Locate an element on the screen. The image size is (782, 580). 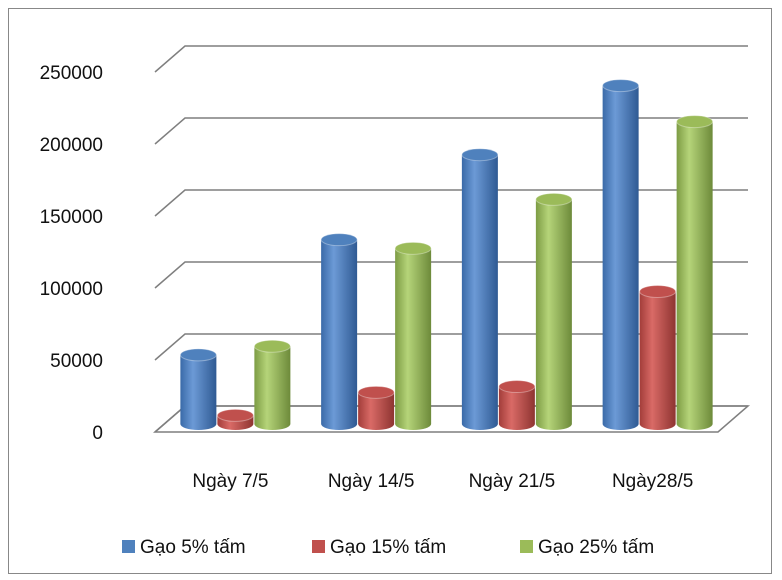
legend: Gạo 5% tấm Gạo 15% tấm Gạo 25% tấm is located at coordinates (388, 547).